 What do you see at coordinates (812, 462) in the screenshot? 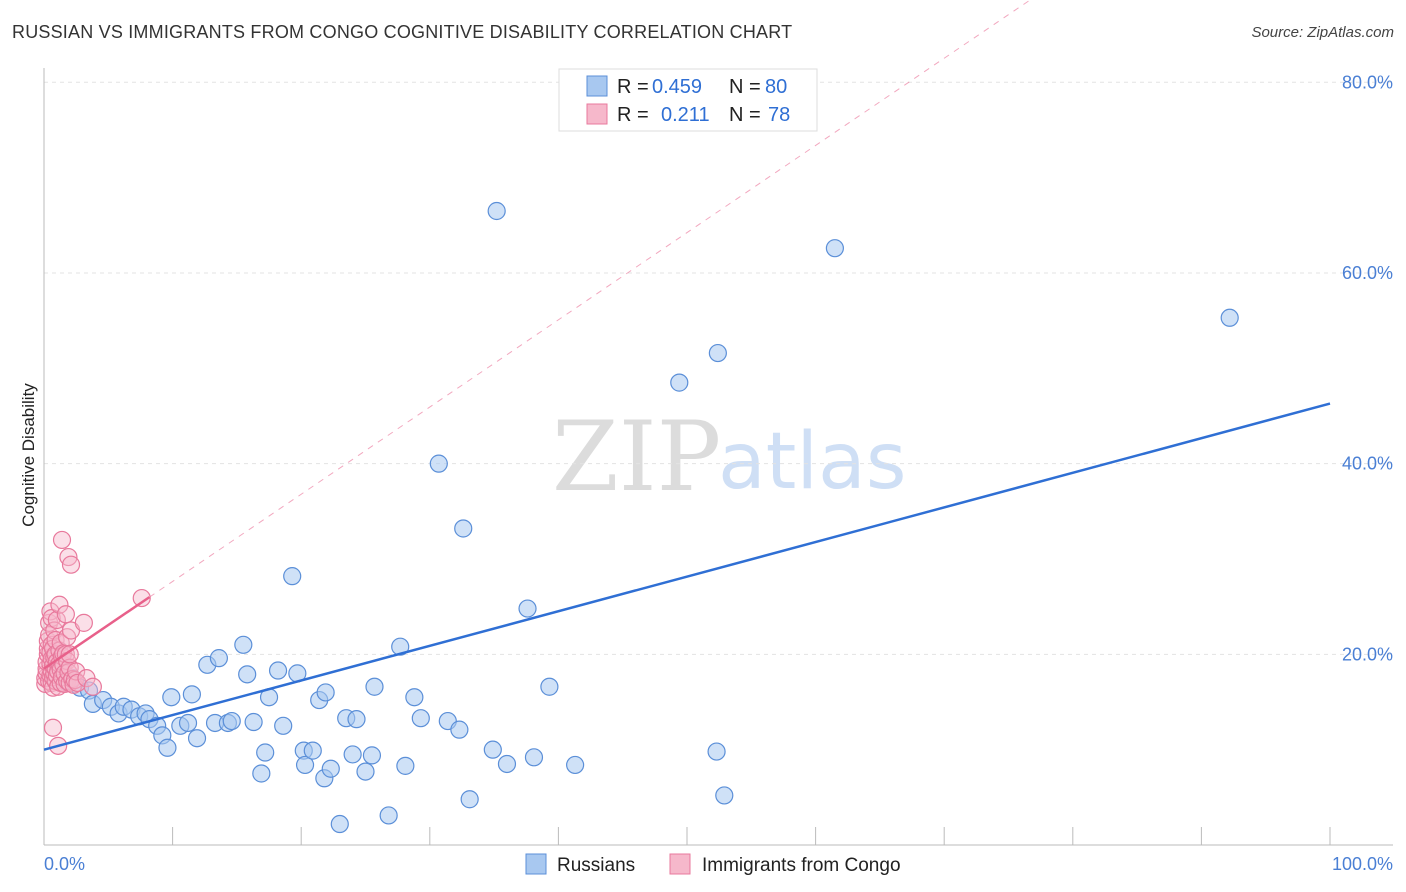
I see `watermark-atlas: atlas` at bounding box center [812, 462].